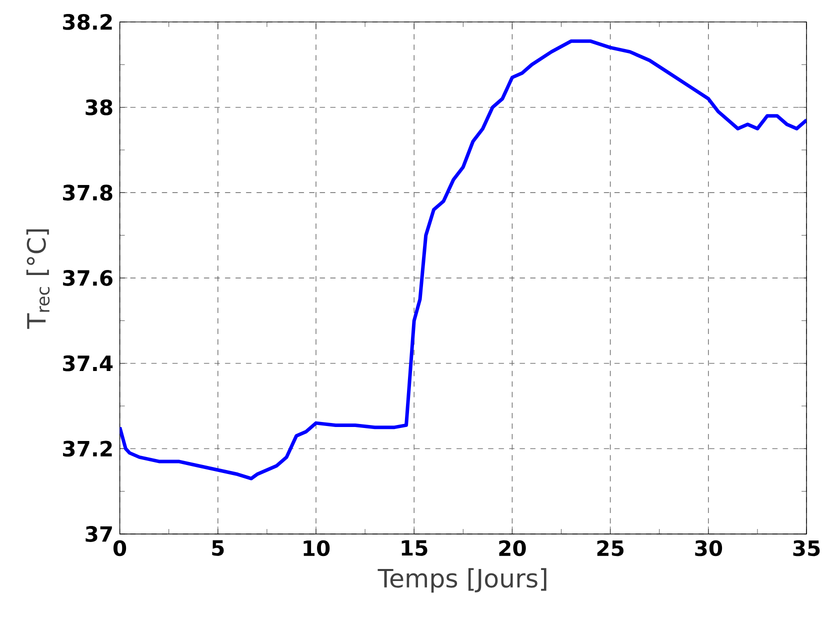  I want to click on x-axis-title: Temps [Jours], so click(462, 580).